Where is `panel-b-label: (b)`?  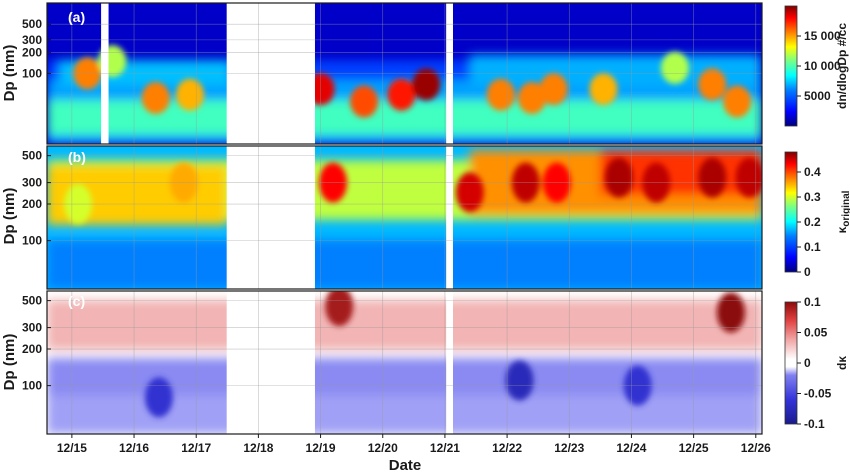
panel-b-label: (b) is located at coordinates (77, 157).